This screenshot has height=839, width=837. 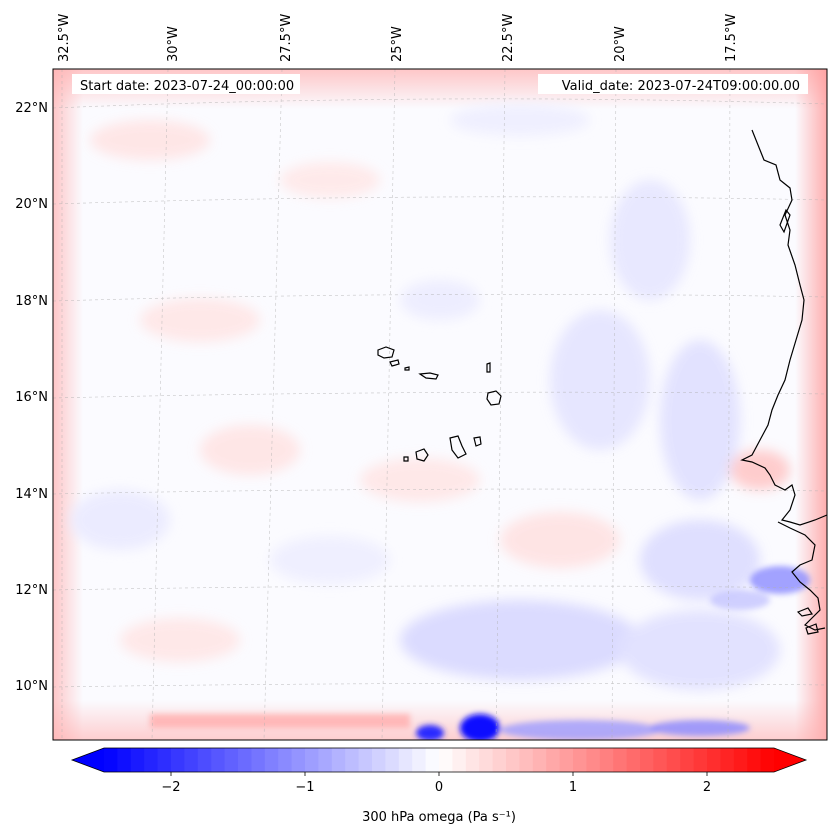 What do you see at coordinates (681, 86) in the screenshot?
I see `valid-date-label: Valid_date: 2023-07-24T09:00:00.00` at bounding box center [681, 86].